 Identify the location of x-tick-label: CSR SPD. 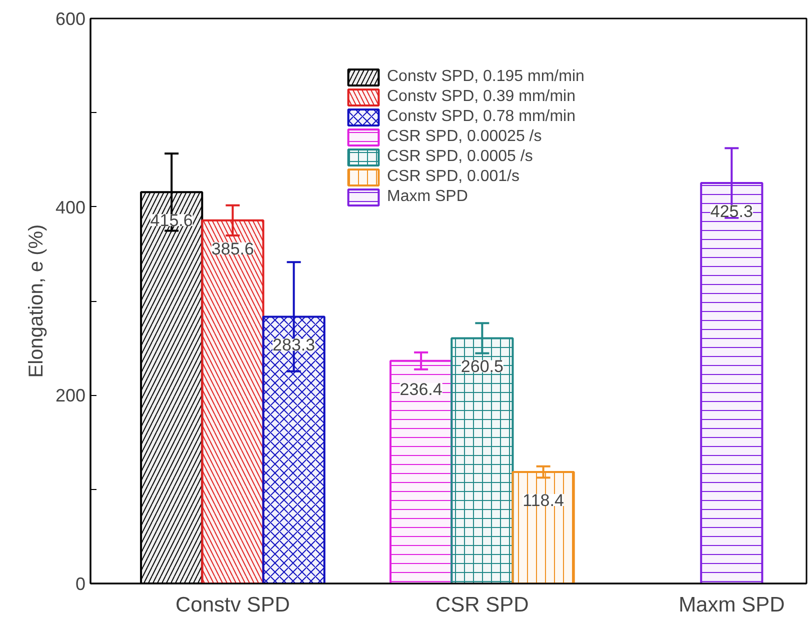
(482, 605).